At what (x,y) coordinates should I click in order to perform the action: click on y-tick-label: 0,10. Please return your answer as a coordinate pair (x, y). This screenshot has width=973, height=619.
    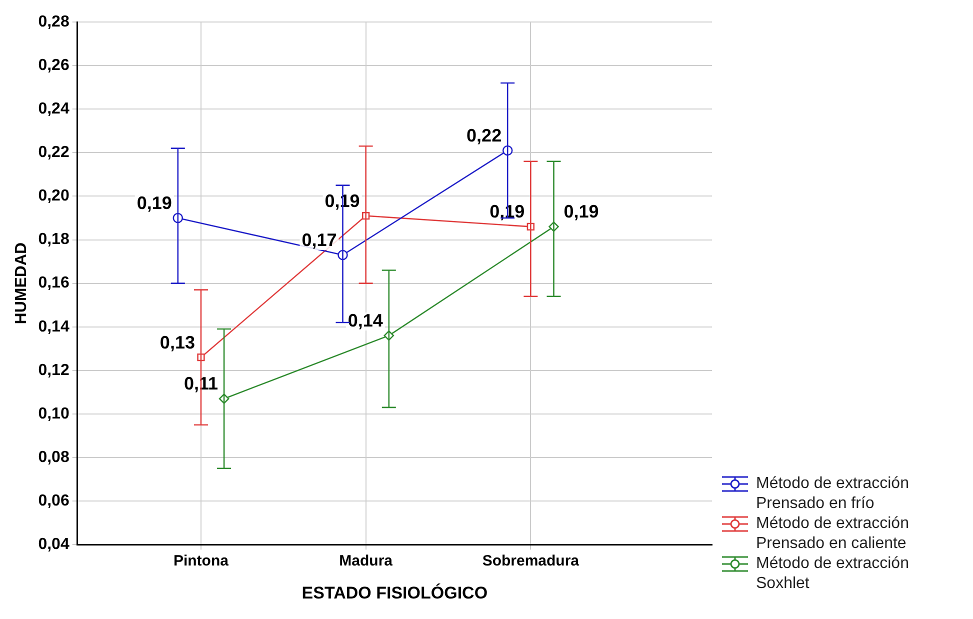
    Looking at the image, I should click on (54, 413).